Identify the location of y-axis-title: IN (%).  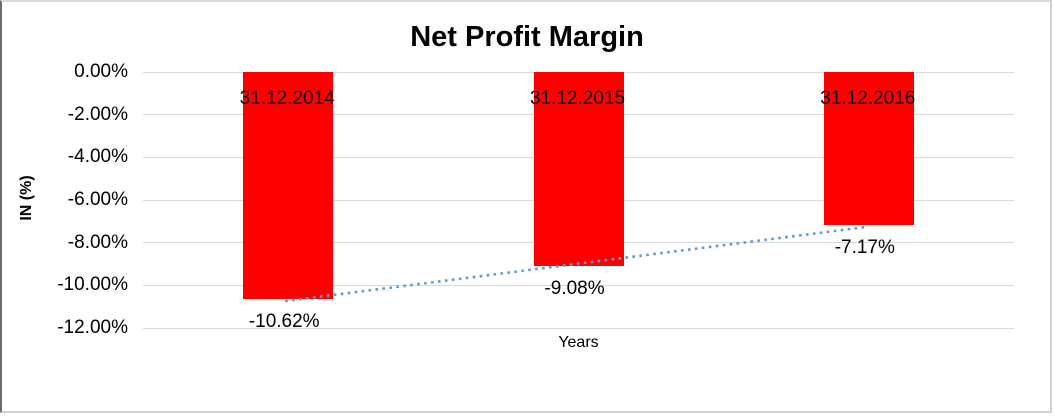
(26, 198).